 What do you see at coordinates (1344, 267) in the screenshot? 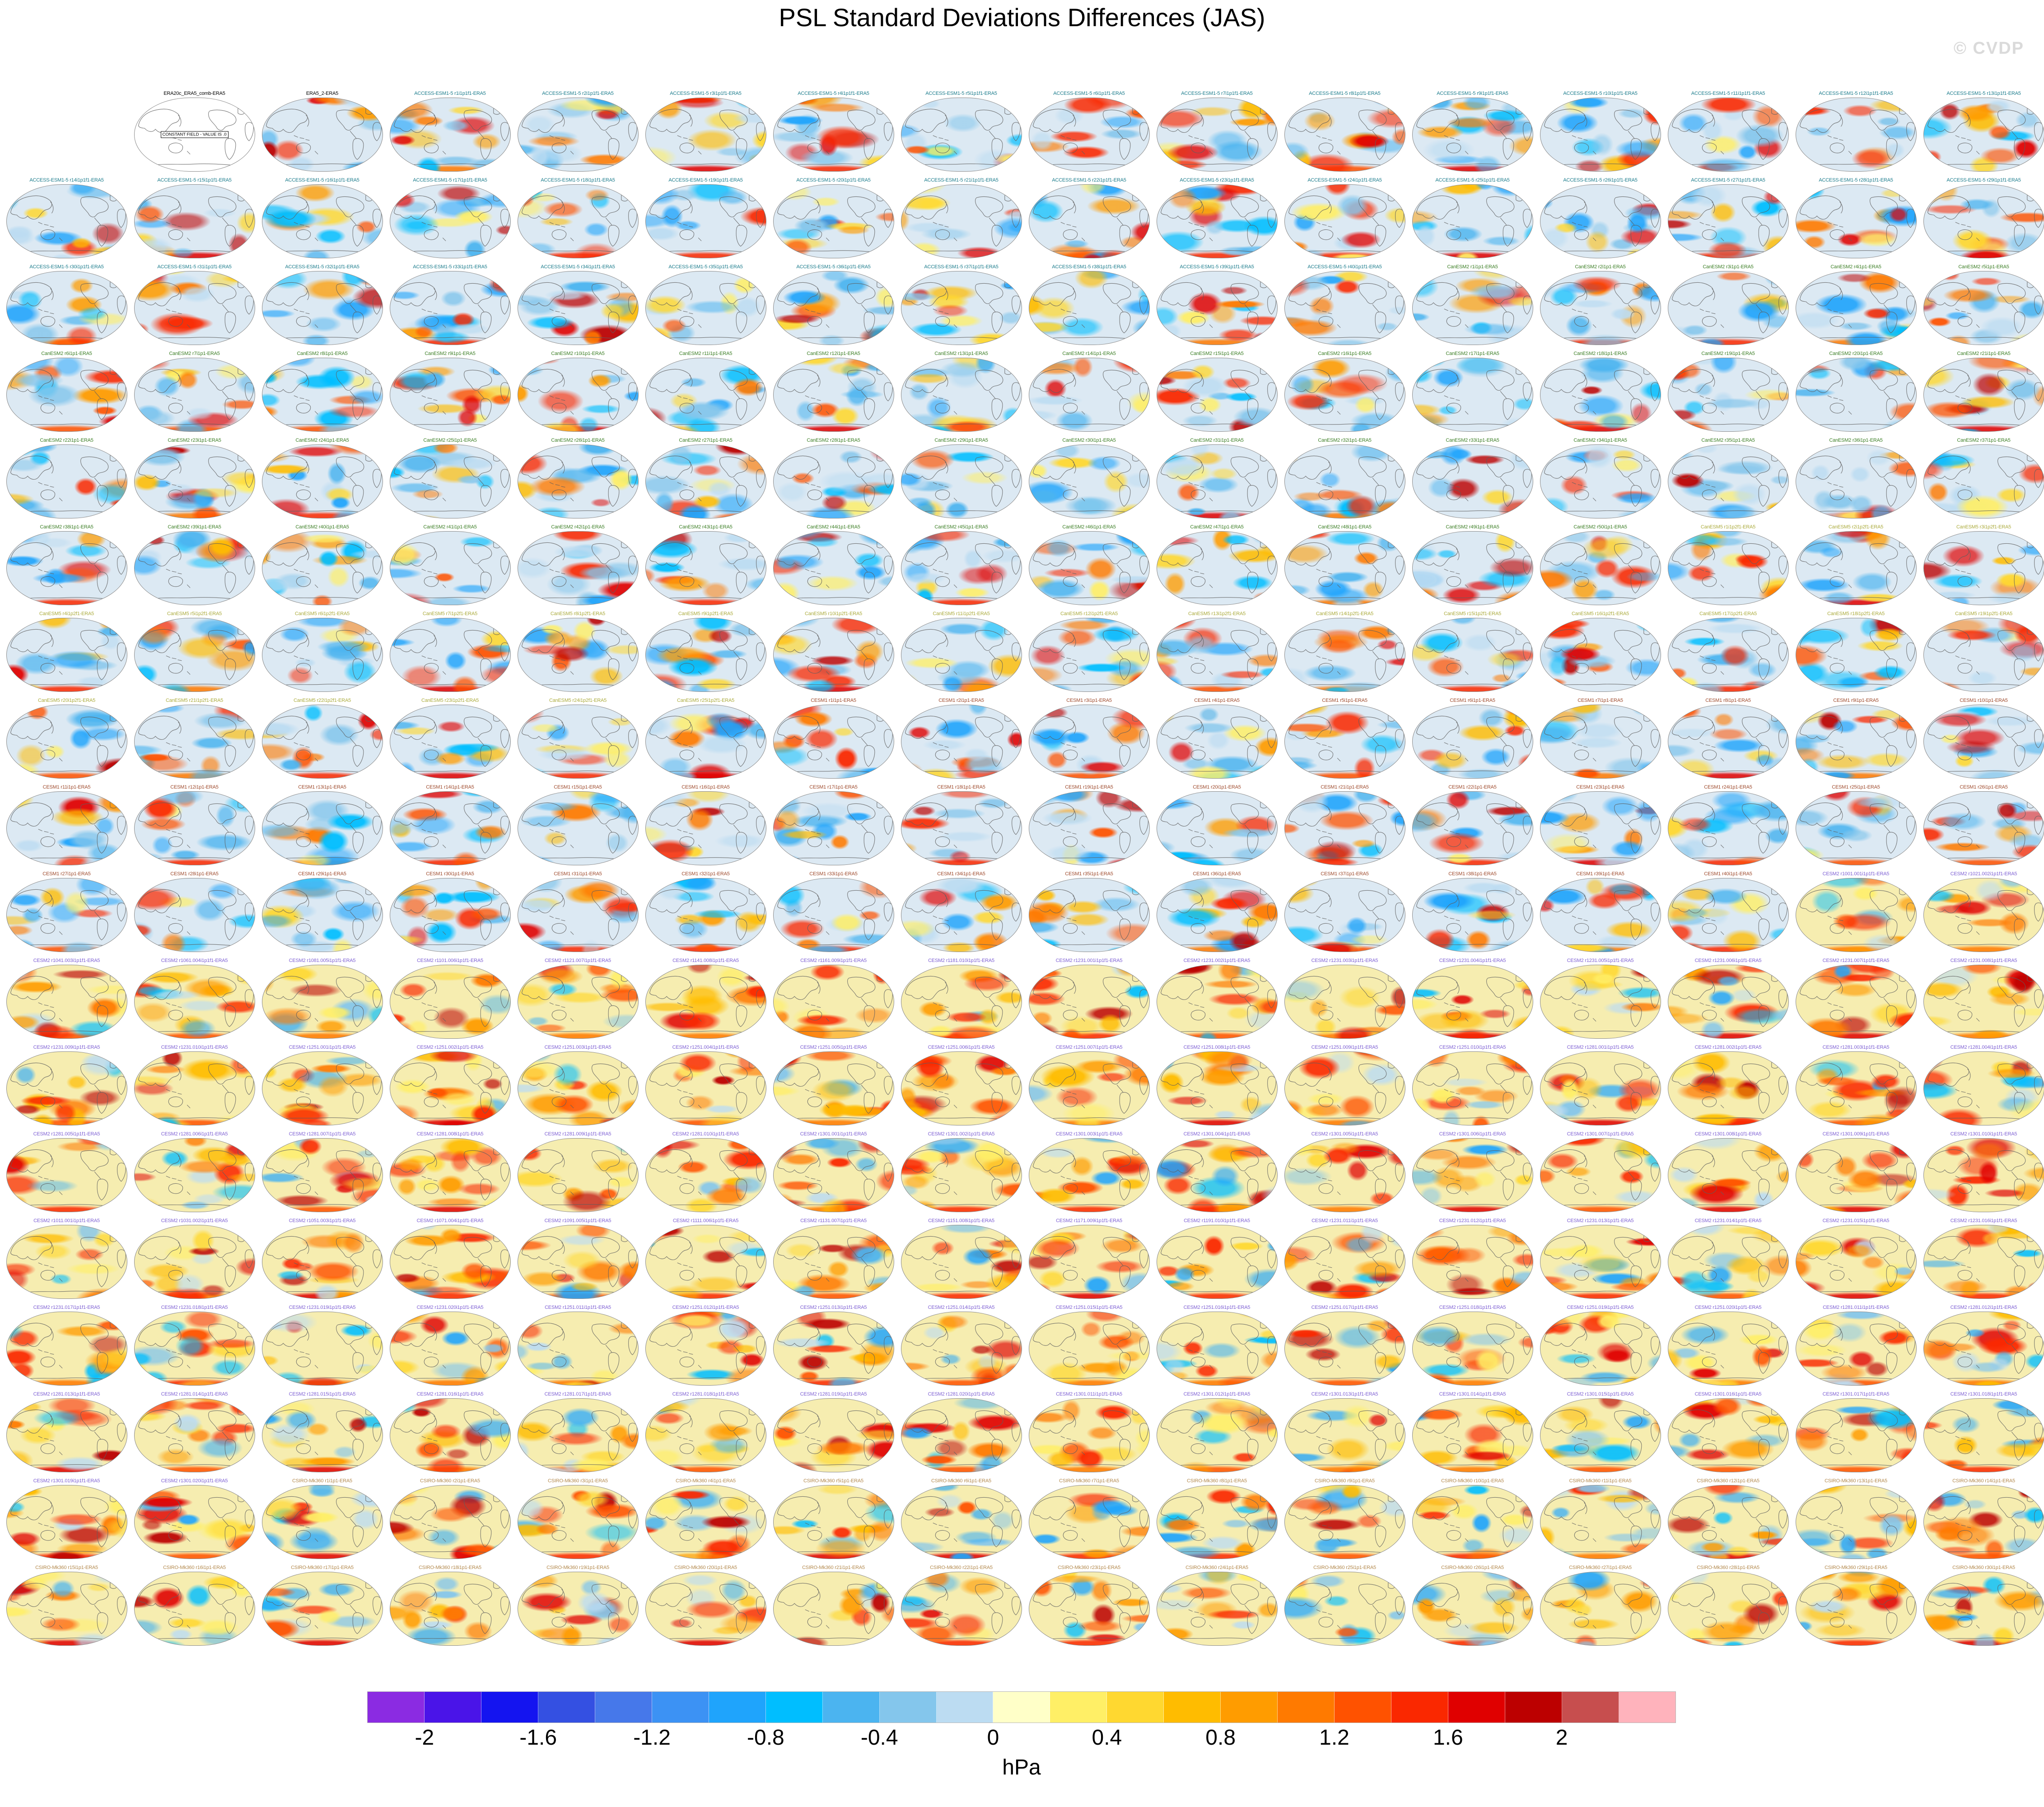
I see `map-panel-title: ACCESS-ESM1-5 r40i1p1f1-ERA5` at bounding box center [1344, 267].